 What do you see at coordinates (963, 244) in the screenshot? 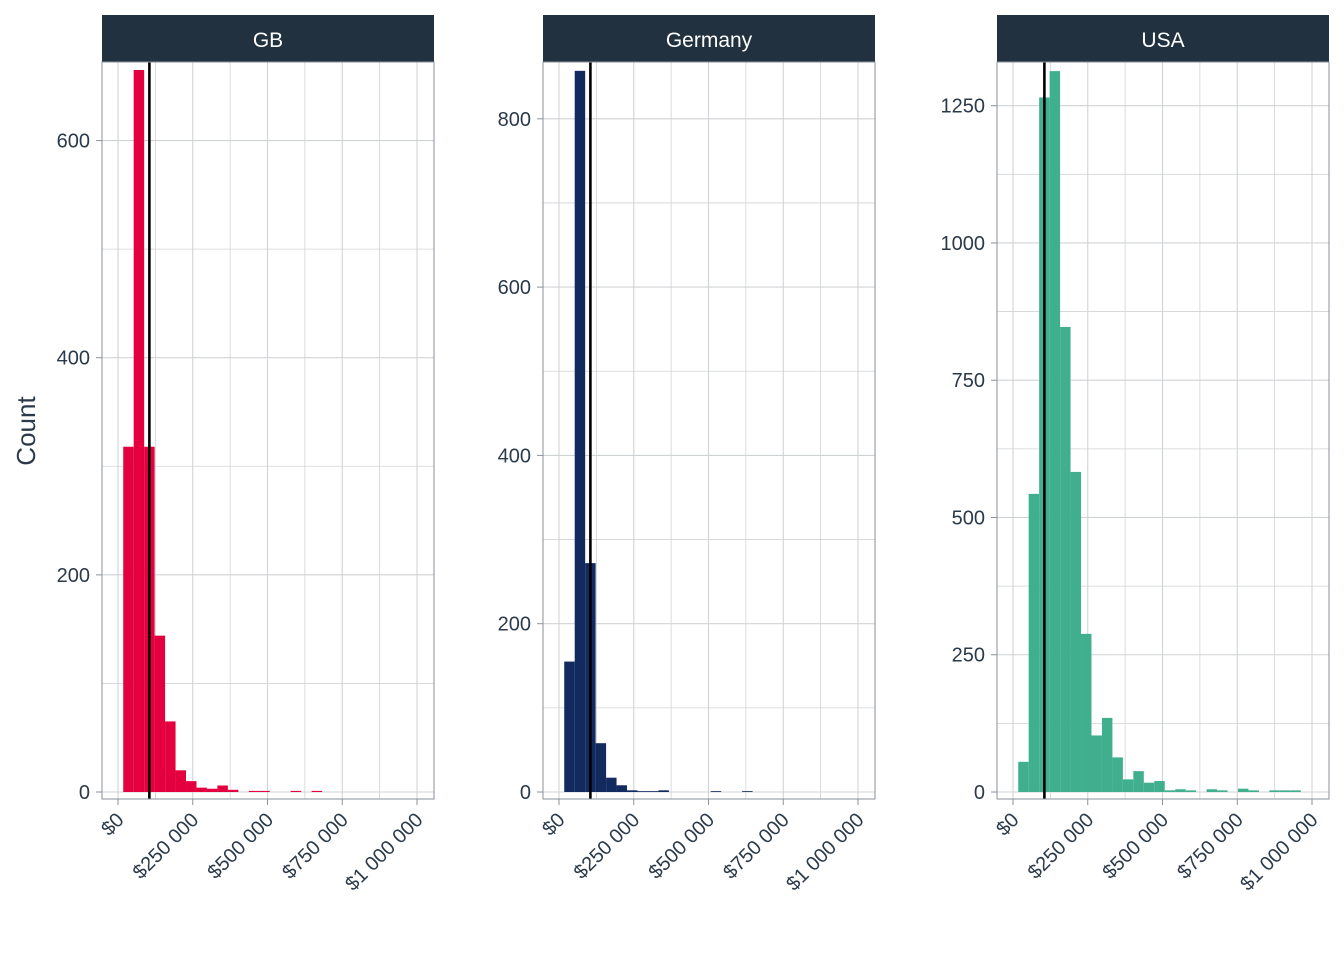
I see `y-tick-label: 1000` at bounding box center [963, 244].